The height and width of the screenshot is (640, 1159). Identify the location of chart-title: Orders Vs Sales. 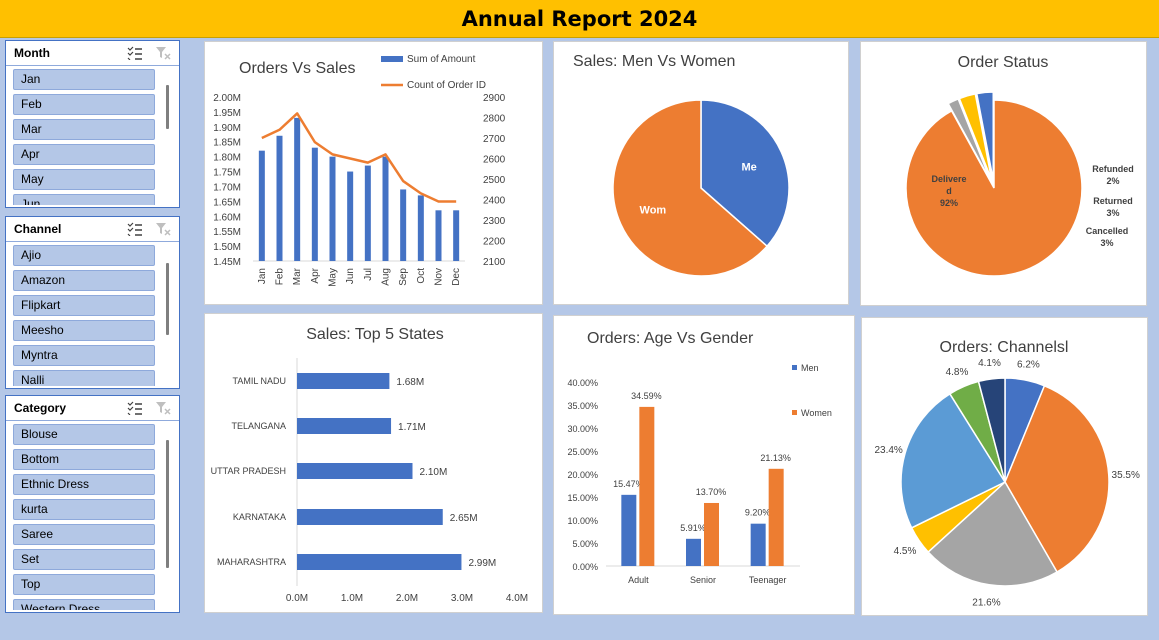
(297, 68).